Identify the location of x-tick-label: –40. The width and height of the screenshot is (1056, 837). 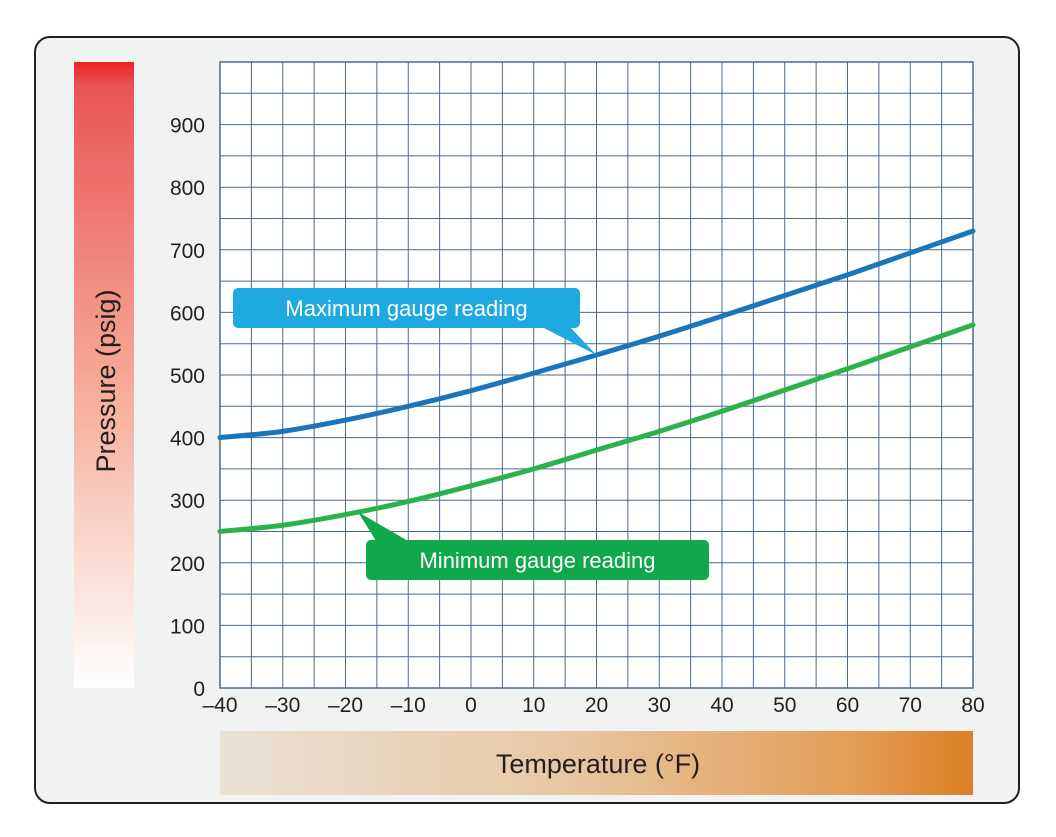
(219, 705).